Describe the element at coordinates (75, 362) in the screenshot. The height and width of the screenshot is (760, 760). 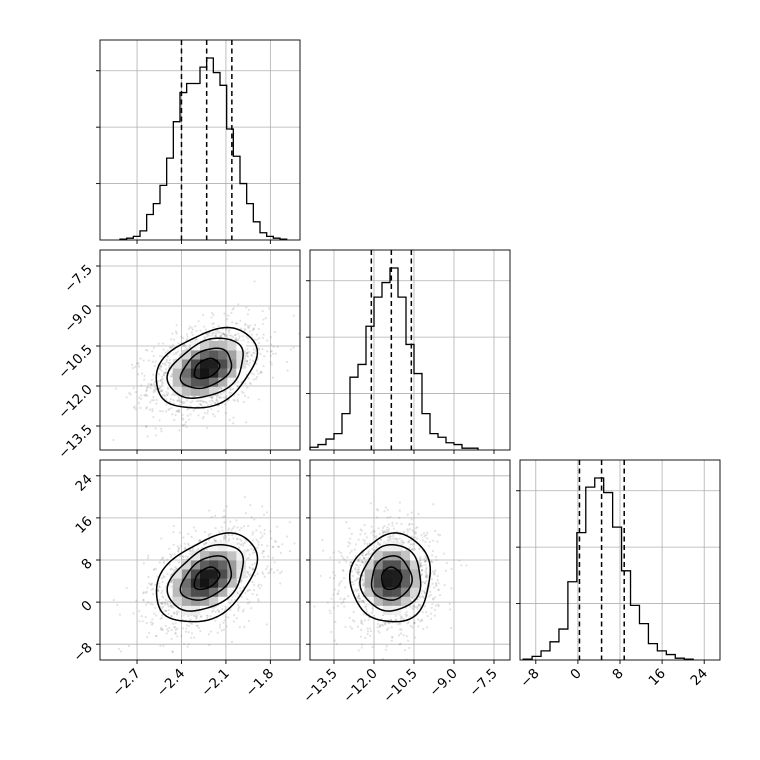
I see `y-tick-label-2: −10.5` at that location.